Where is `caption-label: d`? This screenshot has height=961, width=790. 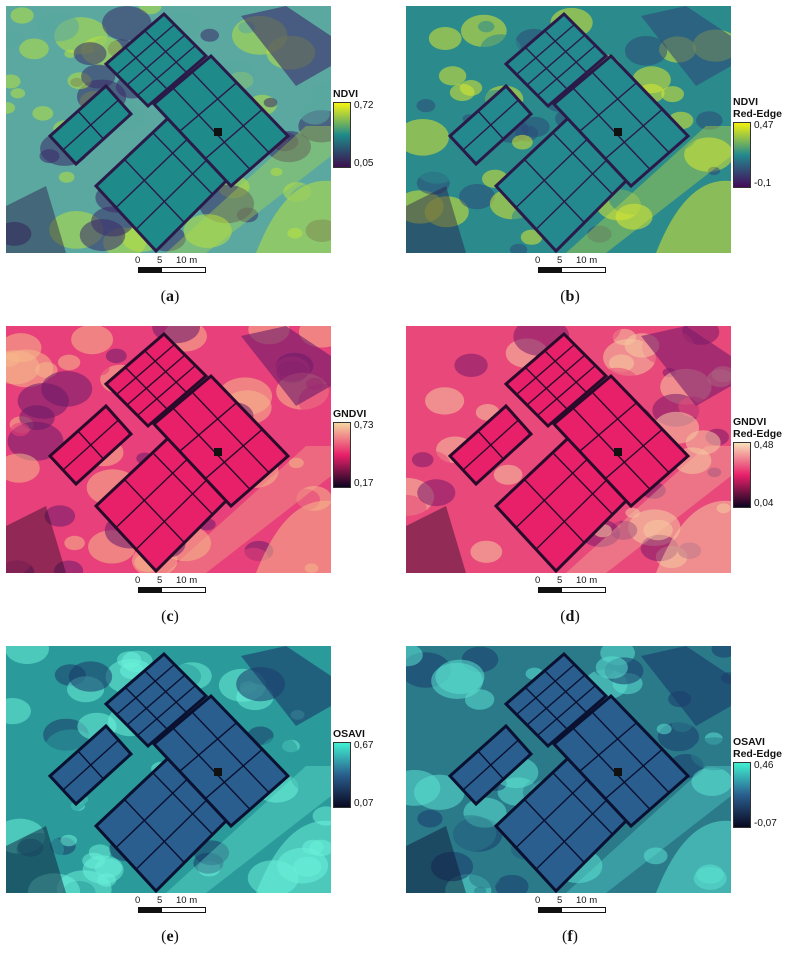 caption-label: d is located at coordinates (570, 616).